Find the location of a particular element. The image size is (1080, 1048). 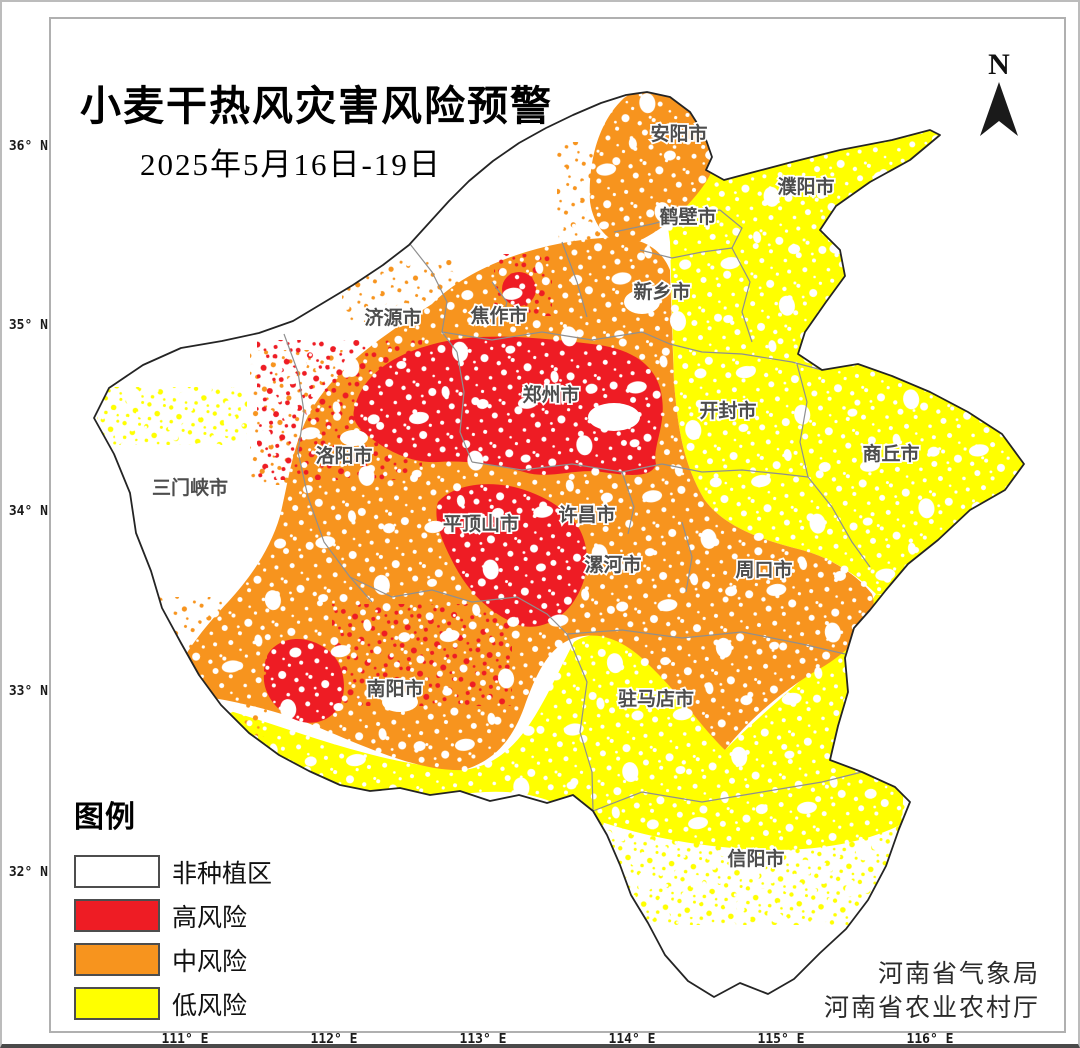

lon-tick-label: 115° E is located at coordinates (781, 1039).